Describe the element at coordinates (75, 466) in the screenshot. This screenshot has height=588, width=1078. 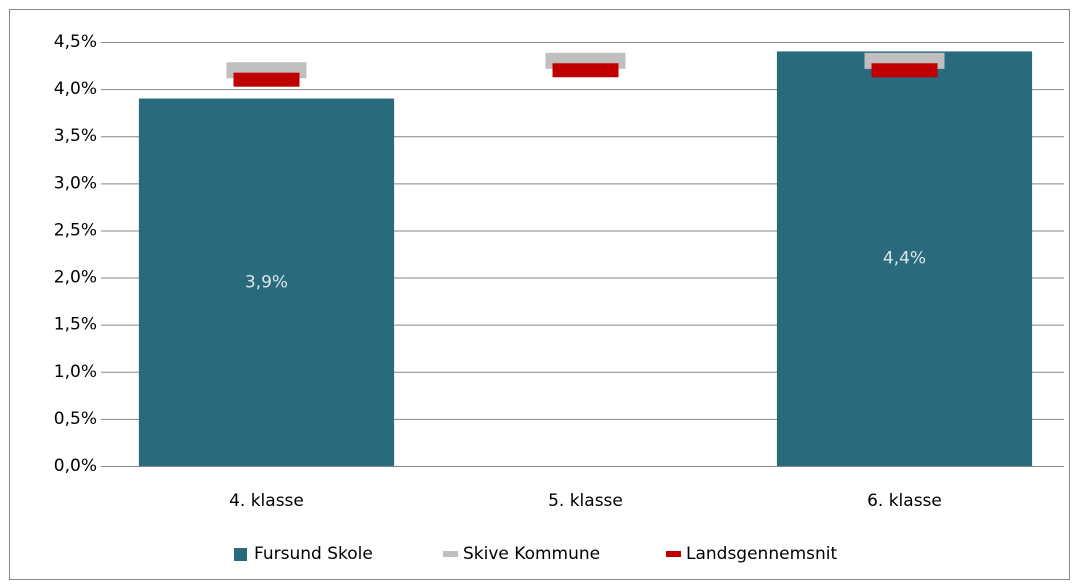
I see `y-tick-label: 0,0%` at that location.